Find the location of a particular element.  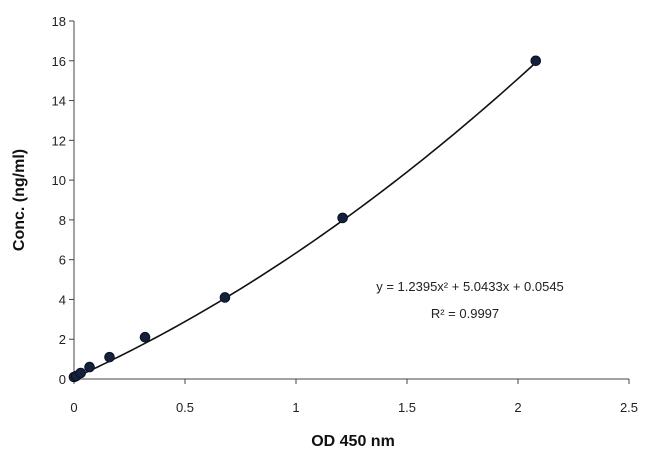

x-tick-label: 1.5 is located at coordinates (407, 407).